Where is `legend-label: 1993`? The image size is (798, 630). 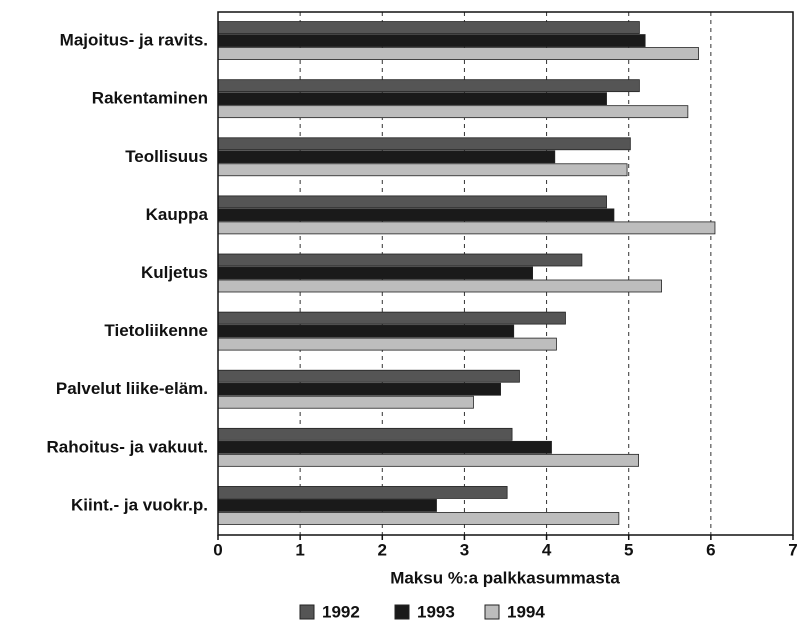
legend-label: 1993 is located at coordinates (436, 611).